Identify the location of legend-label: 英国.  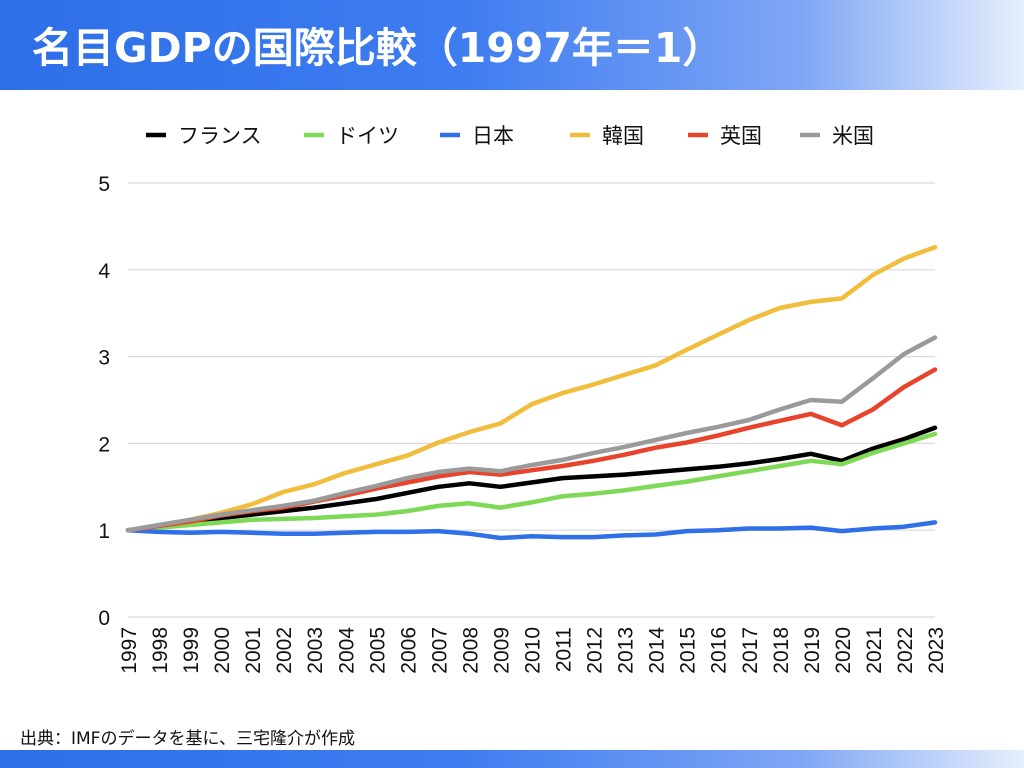
(741, 136).